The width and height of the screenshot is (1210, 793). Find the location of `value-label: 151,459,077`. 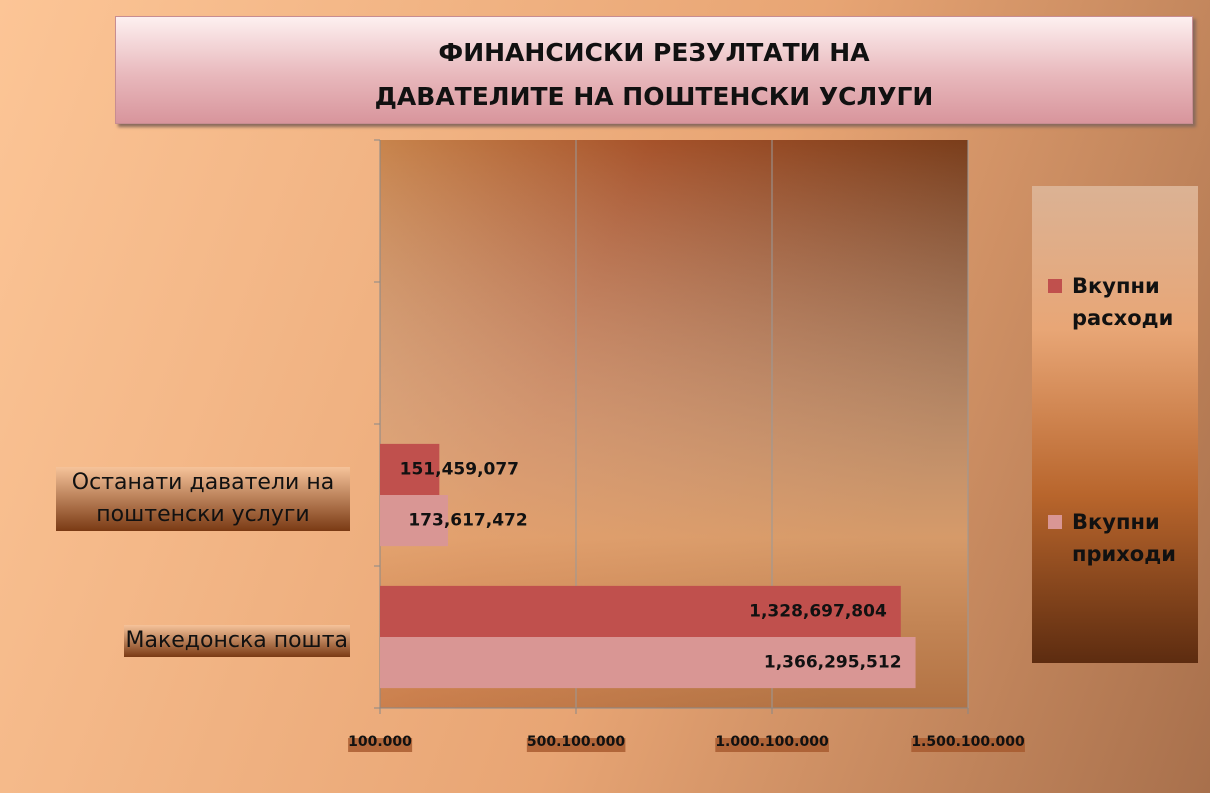

value-label: 151,459,077 is located at coordinates (459, 469).